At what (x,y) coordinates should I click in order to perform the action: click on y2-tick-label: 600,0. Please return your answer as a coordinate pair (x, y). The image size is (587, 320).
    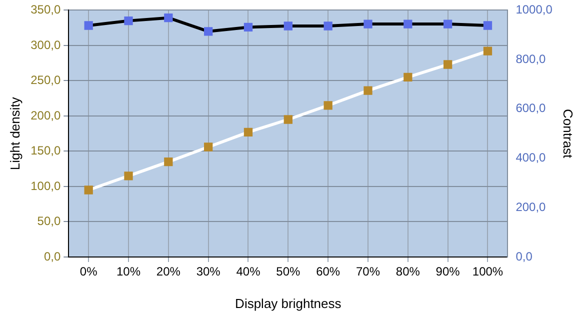
    Looking at the image, I should click on (531, 108).